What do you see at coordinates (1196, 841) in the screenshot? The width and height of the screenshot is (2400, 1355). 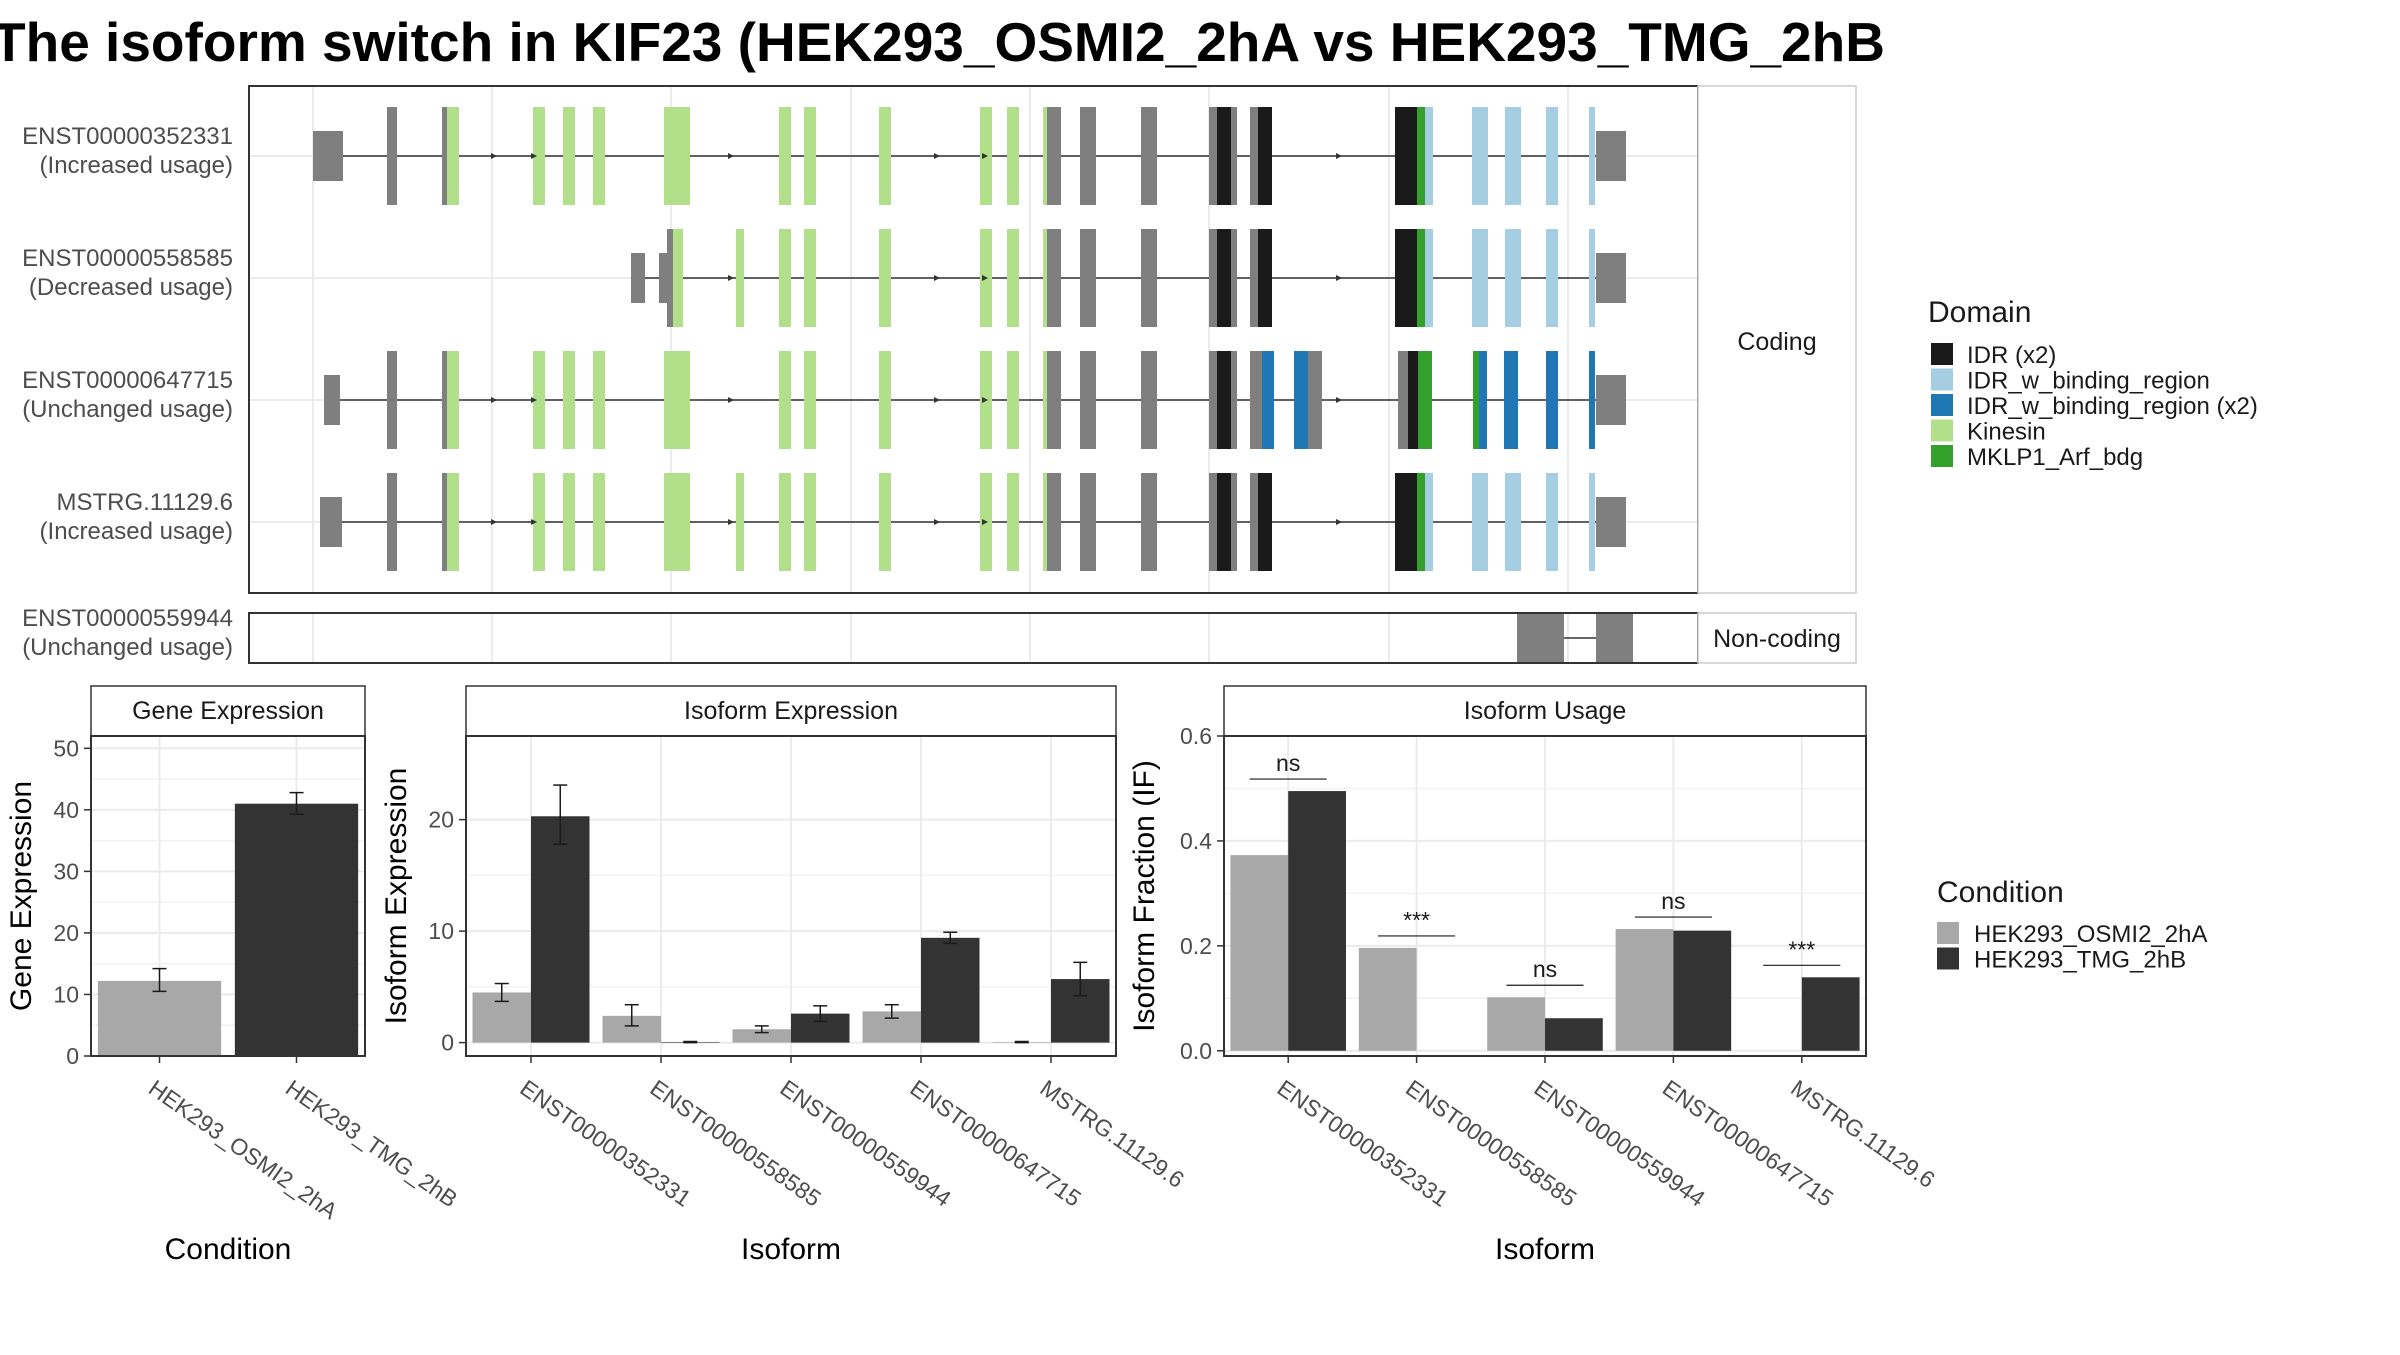 I see `y-tick-label: 0.4` at bounding box center [1196, 841].